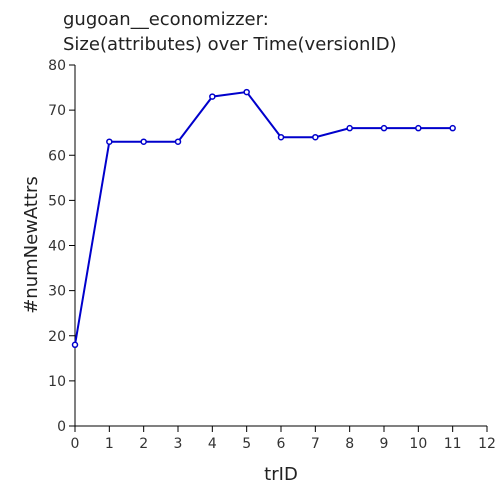  I want to click on y-tick-label: 0, so click(61, 427).